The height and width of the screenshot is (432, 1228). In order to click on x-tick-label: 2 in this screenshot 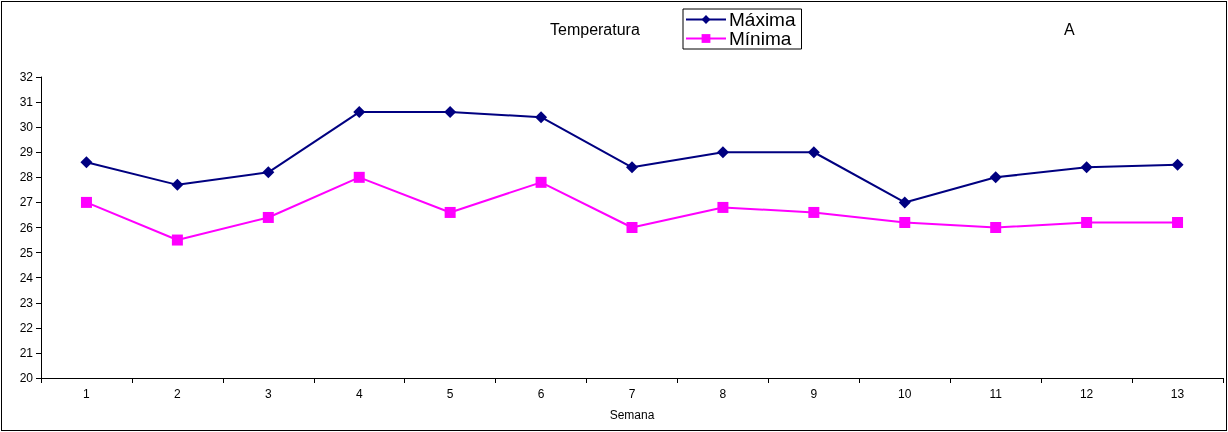, I will do `click(178, 394)`.